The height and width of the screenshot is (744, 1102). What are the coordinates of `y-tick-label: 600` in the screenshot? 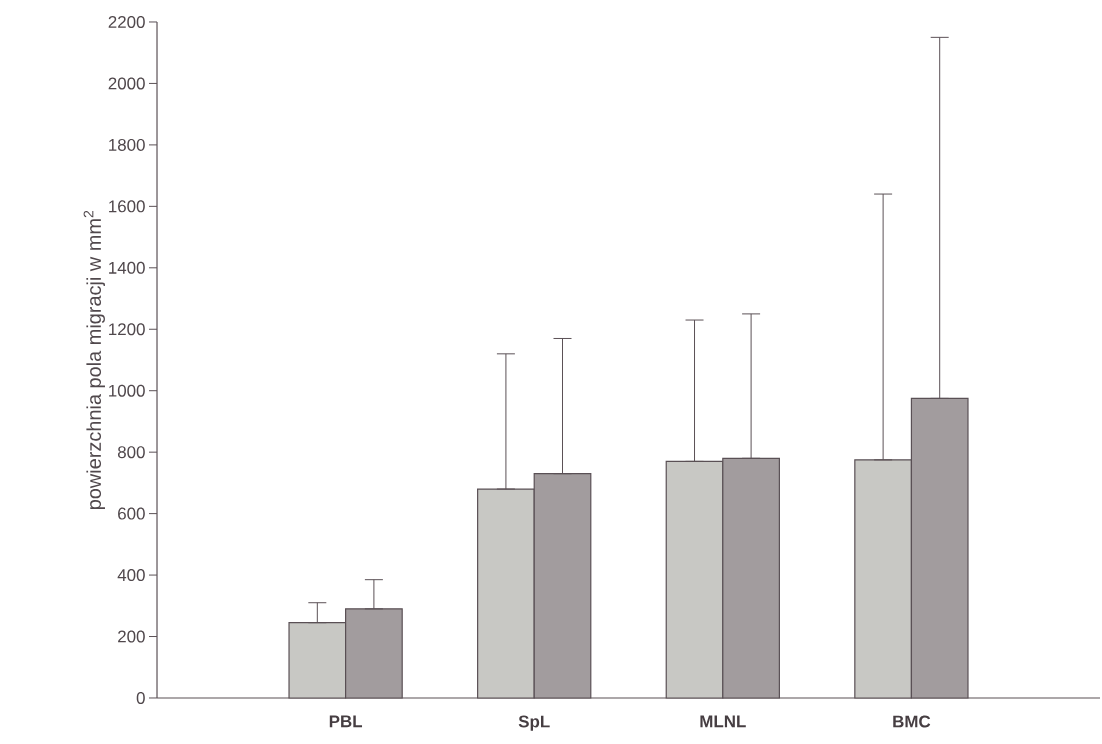 It's located at (131, 513).